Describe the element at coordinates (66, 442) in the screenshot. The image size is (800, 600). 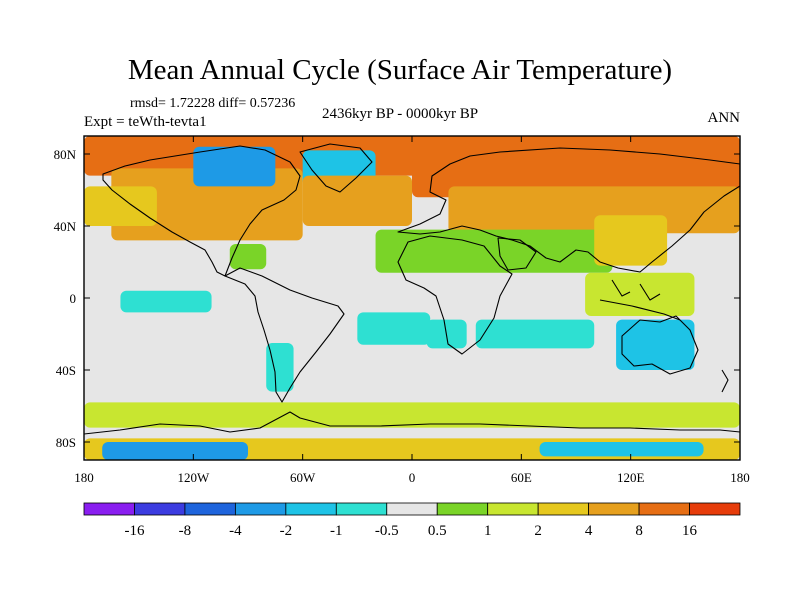
I see `y-tick-label: 80S` at that location.